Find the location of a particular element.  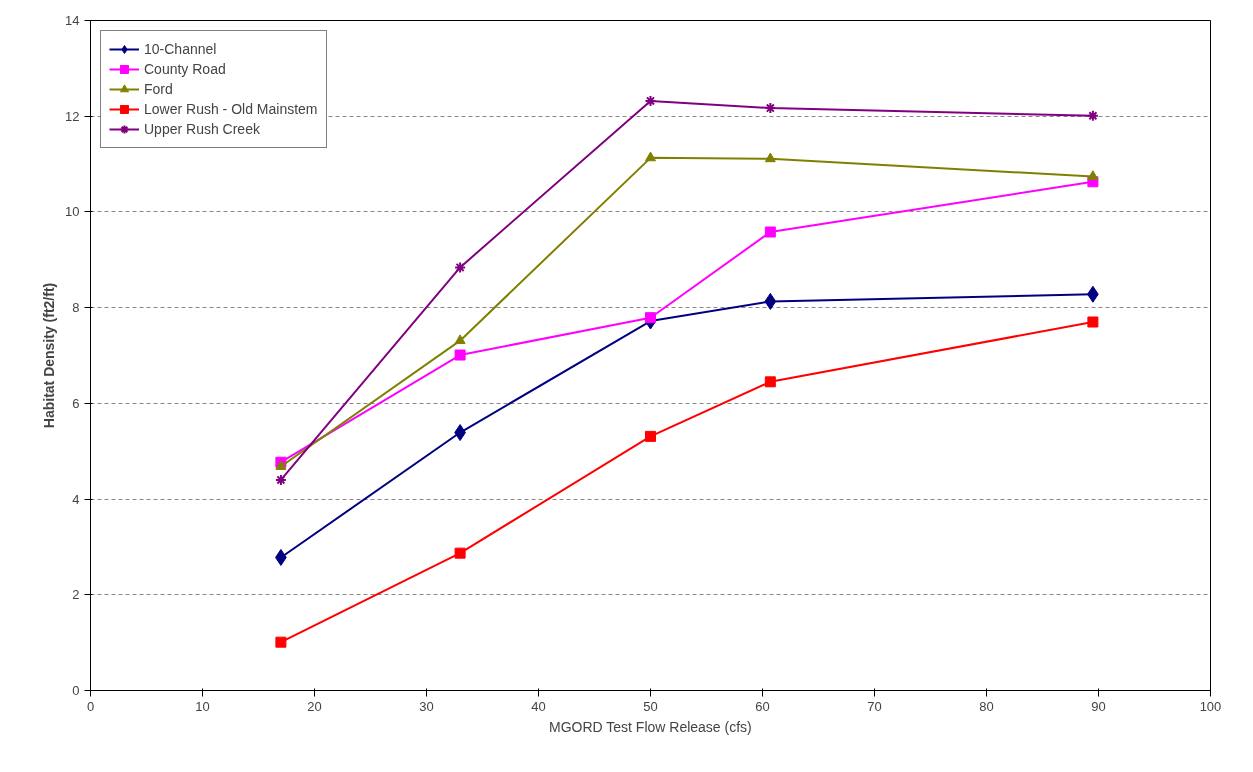

y-tick-label: 10 is located at coordinates (72, 212).